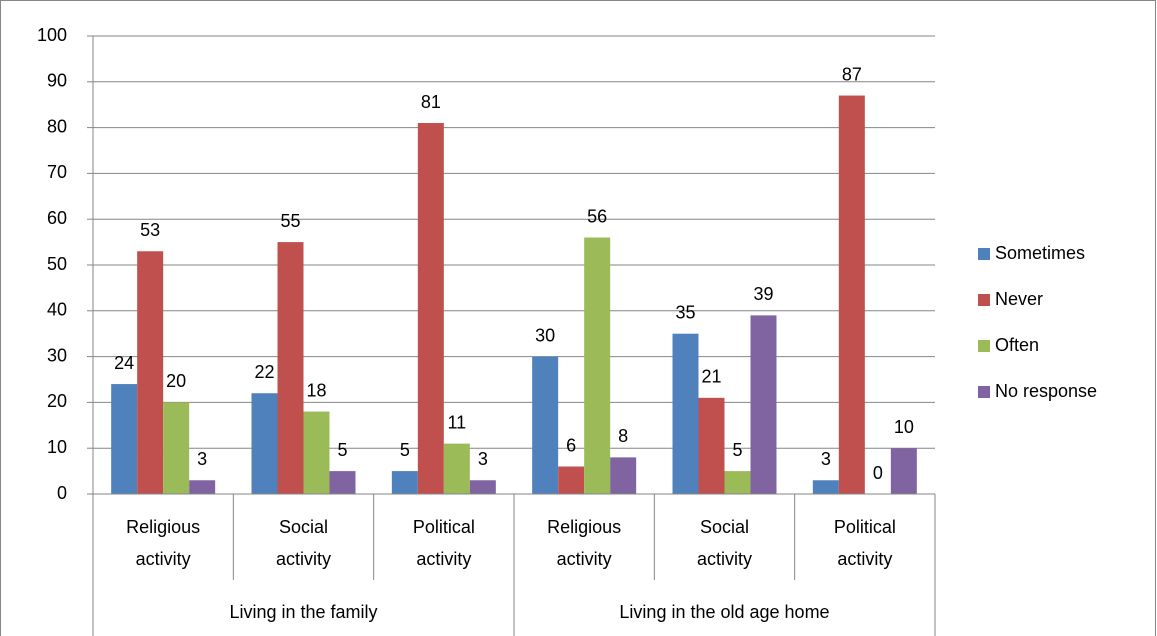 Image resolution: width=1157 pixels, height=636 pixels. I want to click on data-label: 0, so click(878, 473).